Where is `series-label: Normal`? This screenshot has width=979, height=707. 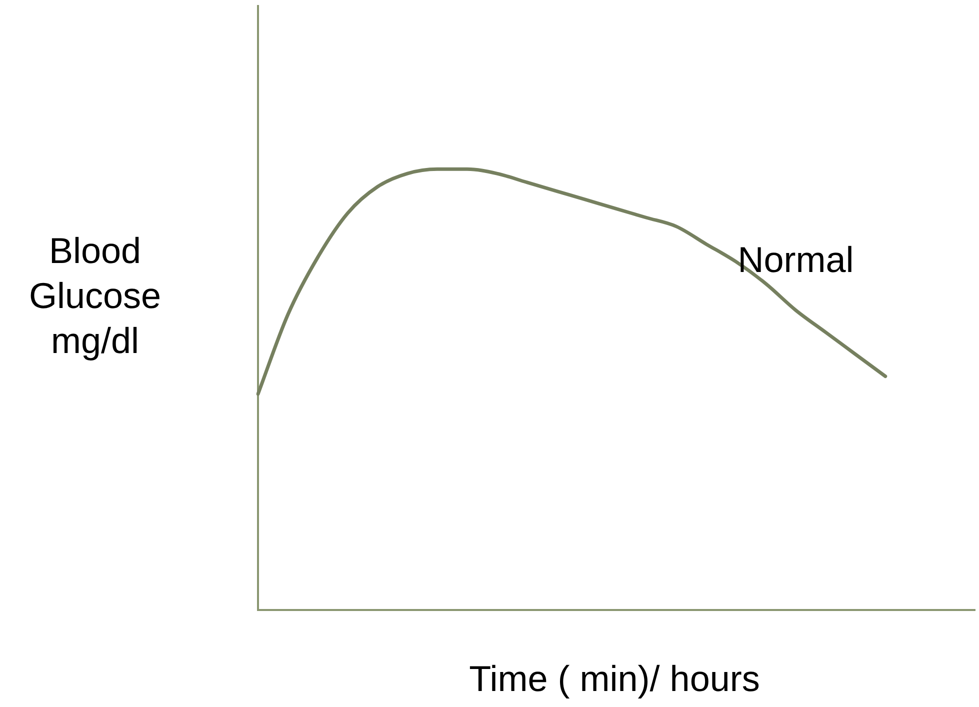 series-label: Normal is located at coordinates (796, 259).